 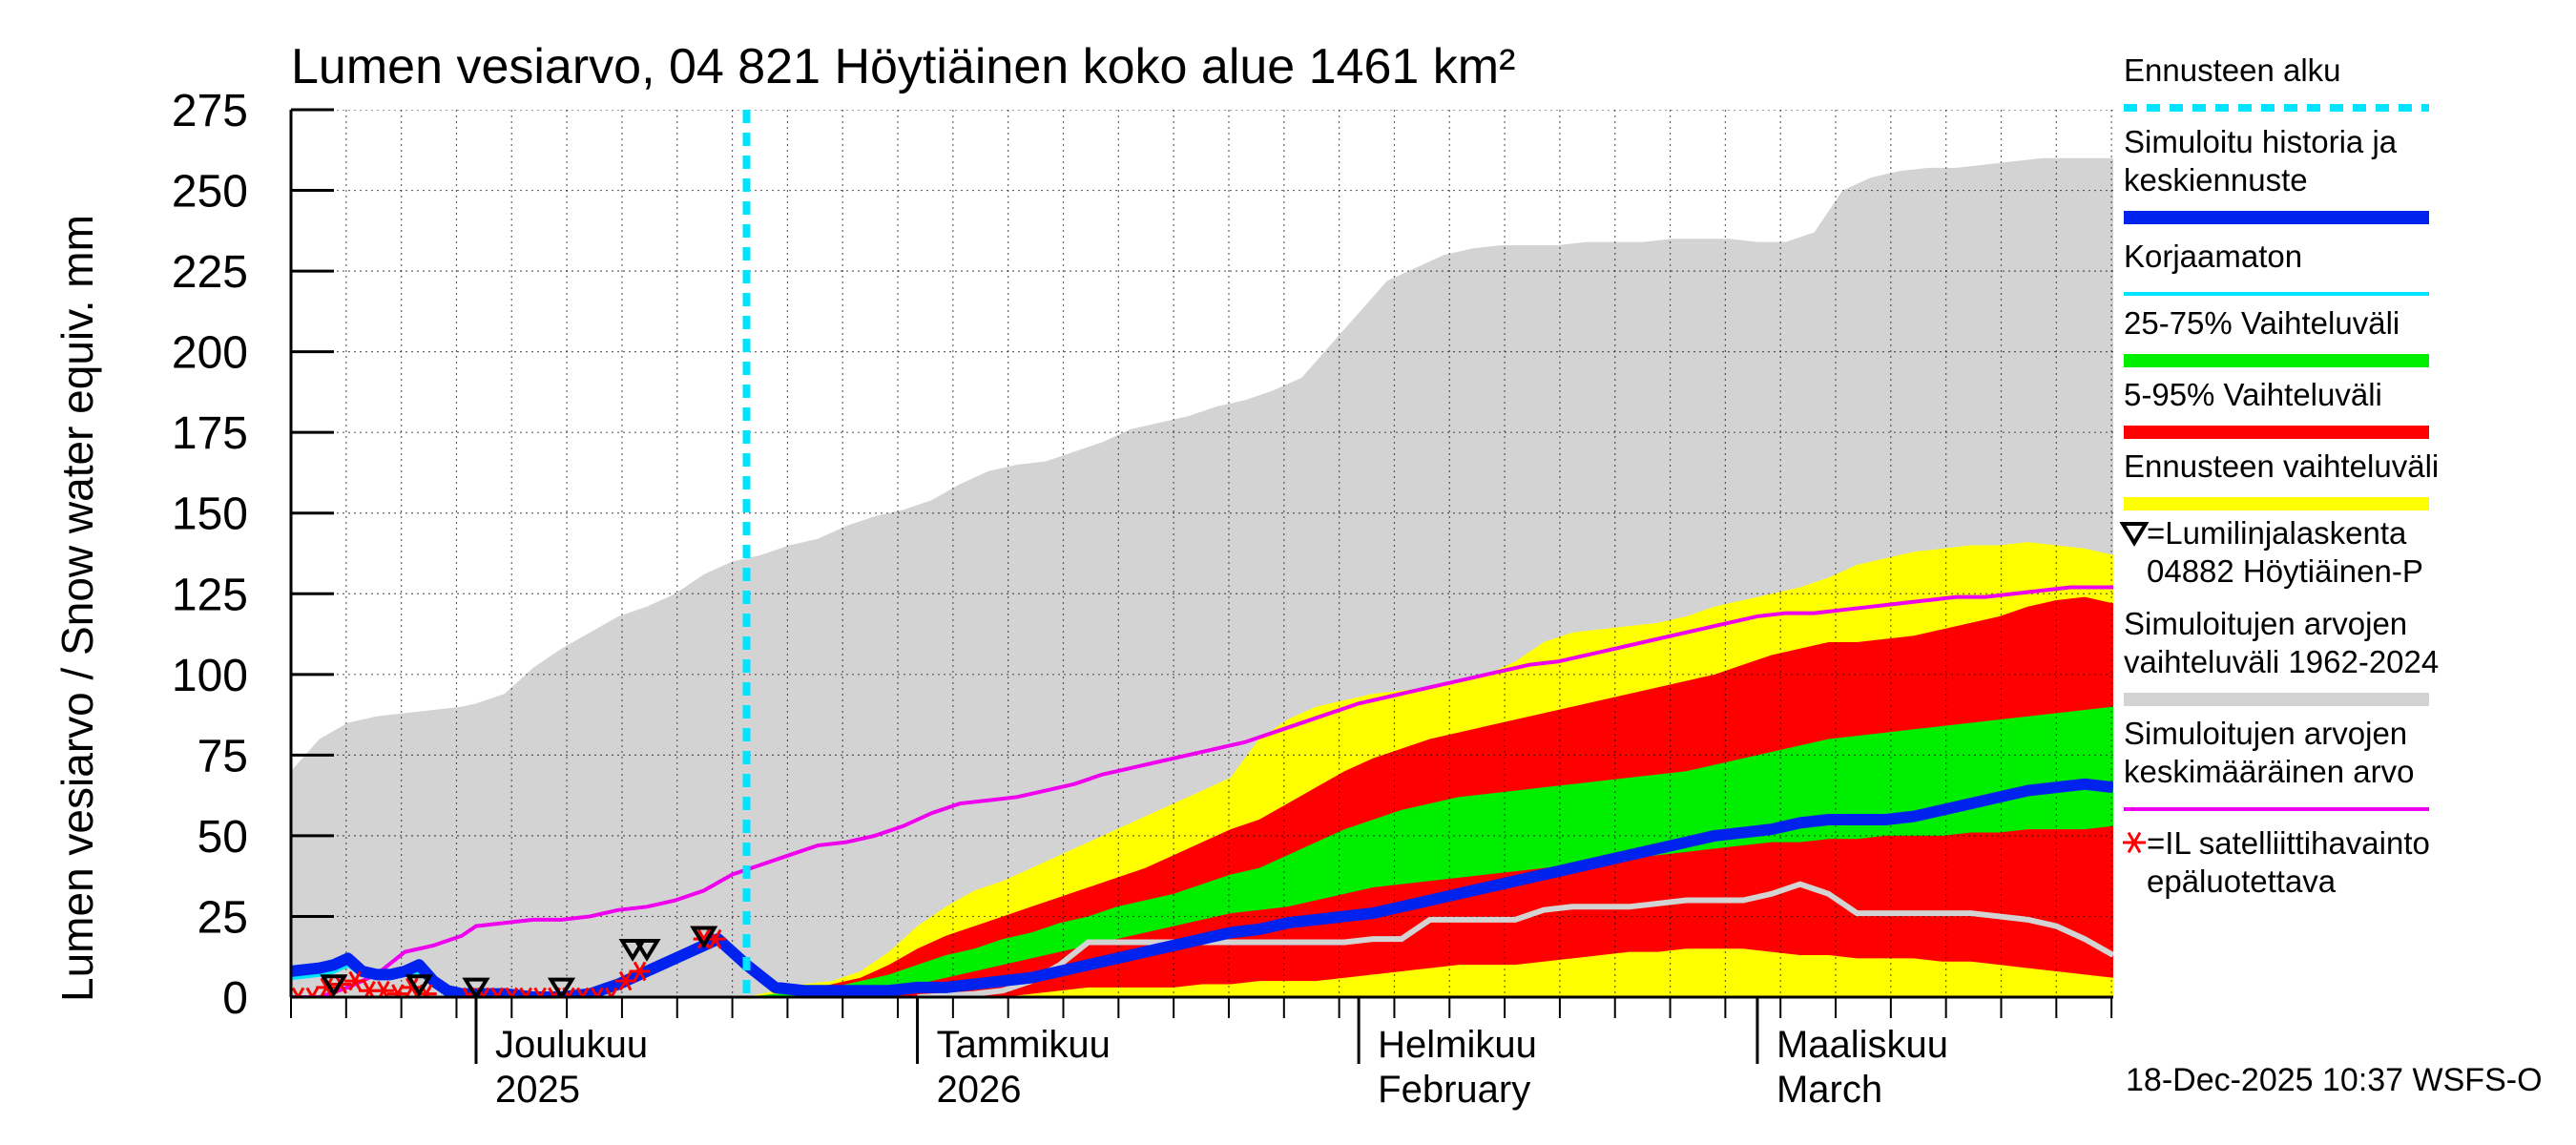 I want to click on month-label-line1: Tammikuu, so click(x=1024, y=1045).